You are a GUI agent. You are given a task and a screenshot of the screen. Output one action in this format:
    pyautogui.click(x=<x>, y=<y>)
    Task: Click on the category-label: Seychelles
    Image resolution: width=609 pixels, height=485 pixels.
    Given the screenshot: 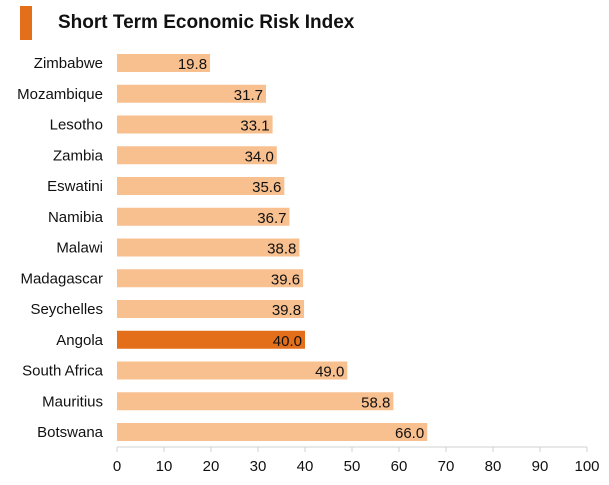 What is the action you would take?
    pyautogui.click(x=66, y=309)
    